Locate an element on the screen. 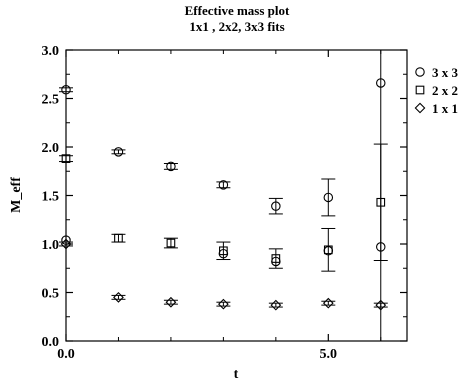  y-tick-labels: 0.0 0.5 1.0 1.5 2.0 2.5 3.0 is located at coordinates (51, 197).